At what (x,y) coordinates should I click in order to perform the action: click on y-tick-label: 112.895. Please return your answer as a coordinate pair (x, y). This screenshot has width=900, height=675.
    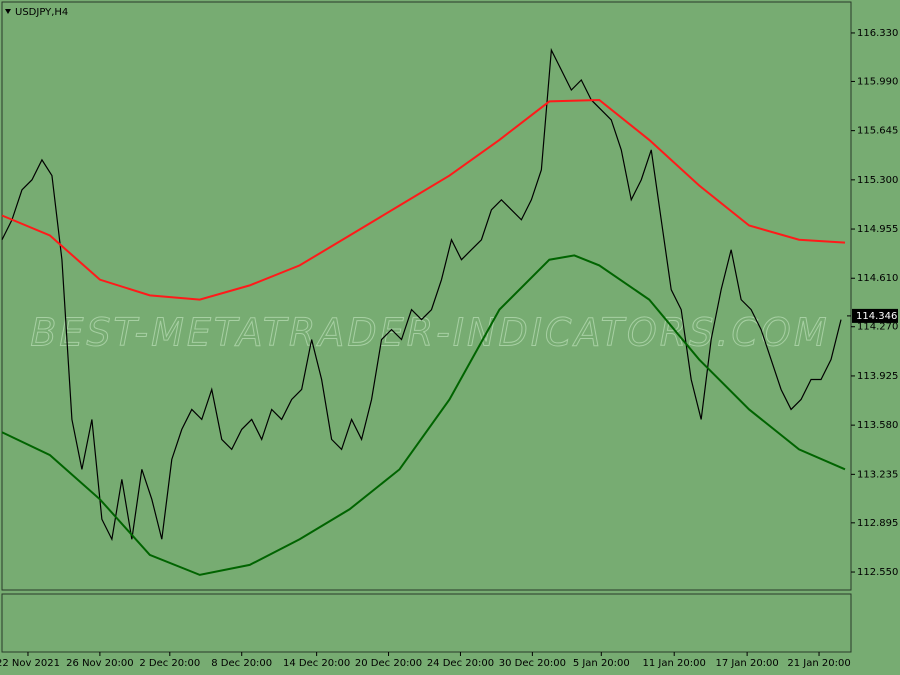
    Looking at the image, I should click on (877, 523).